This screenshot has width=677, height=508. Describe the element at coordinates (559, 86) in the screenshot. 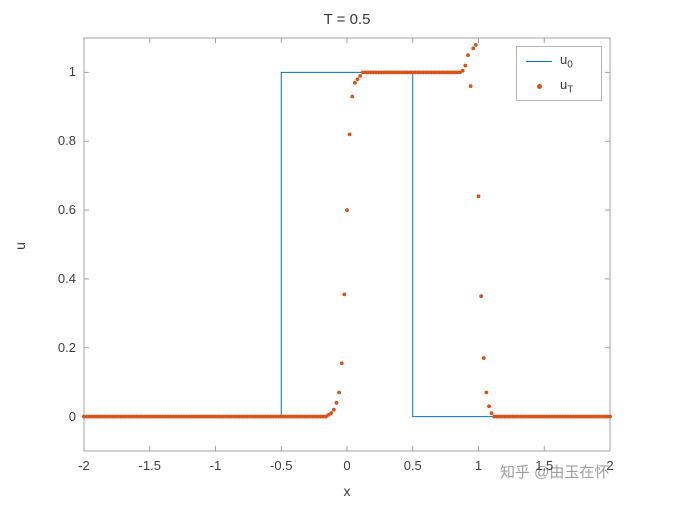

I see `legend-entry-uT: uT` at that location.